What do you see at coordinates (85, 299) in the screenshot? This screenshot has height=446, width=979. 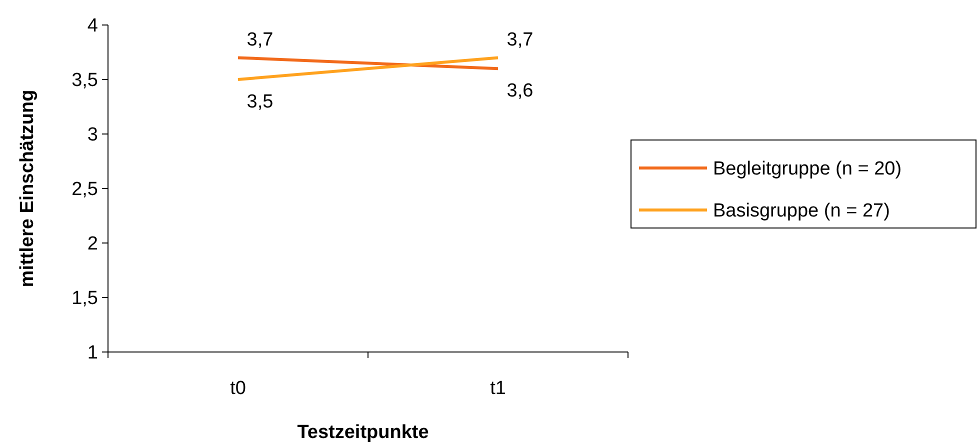 I see `y-tick-label: 1,5` at bounding box center [85, 299].